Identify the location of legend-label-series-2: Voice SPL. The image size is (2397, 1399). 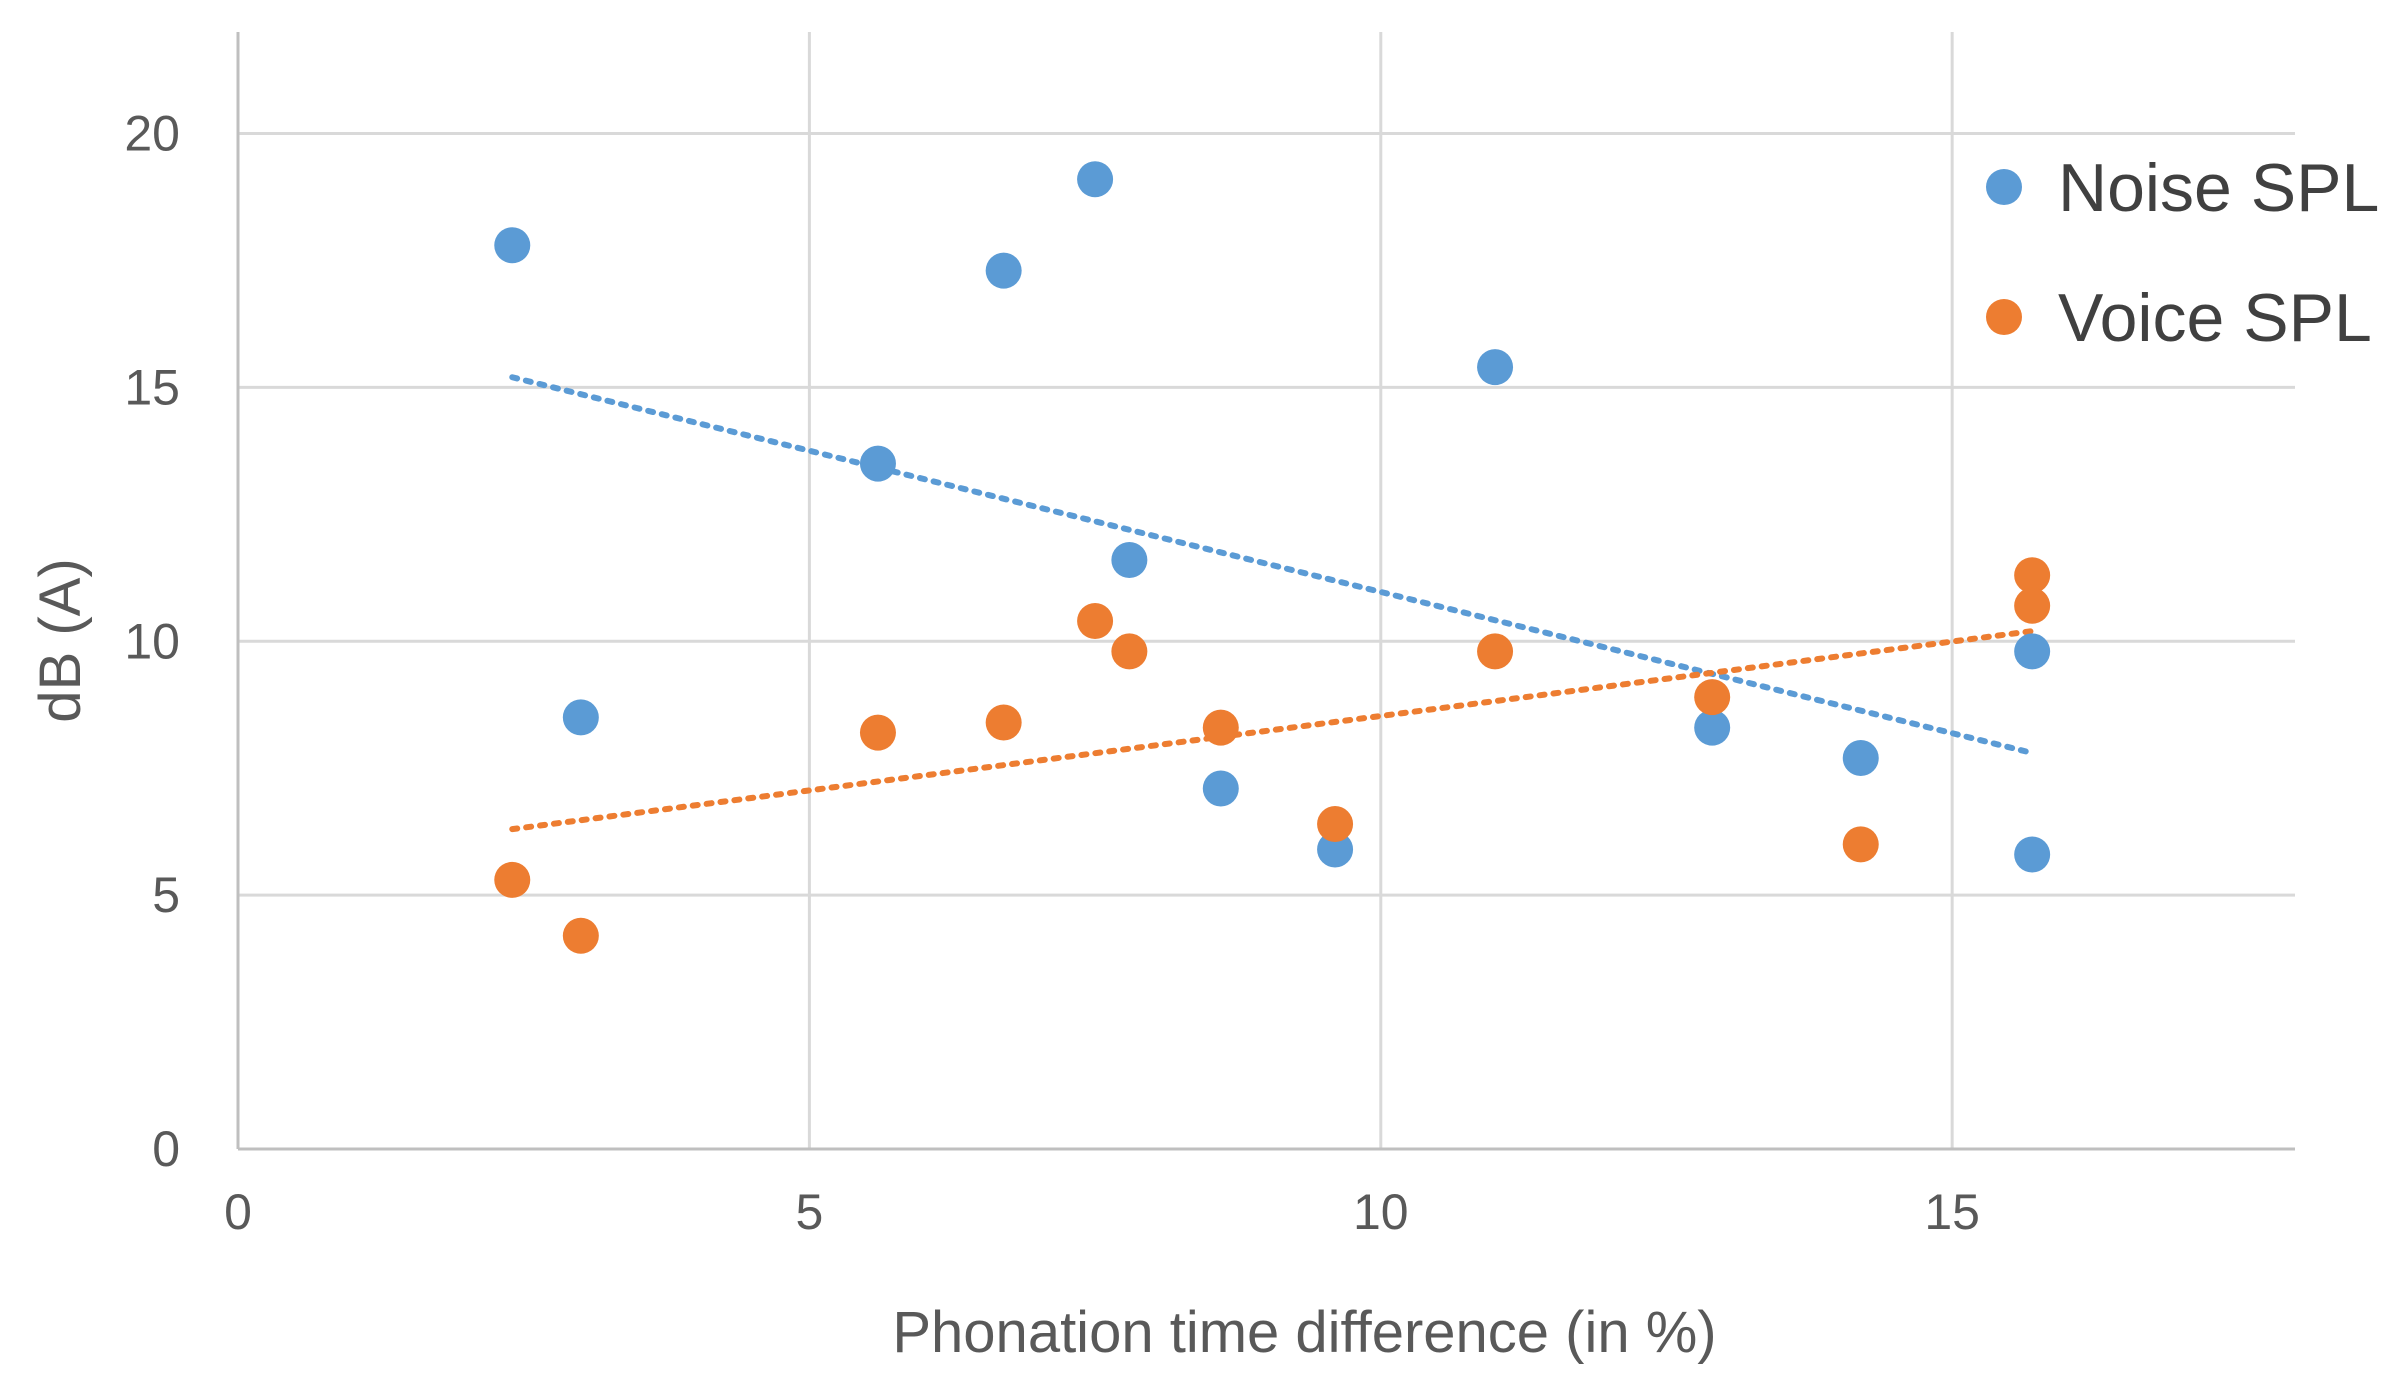
(2215, 318).